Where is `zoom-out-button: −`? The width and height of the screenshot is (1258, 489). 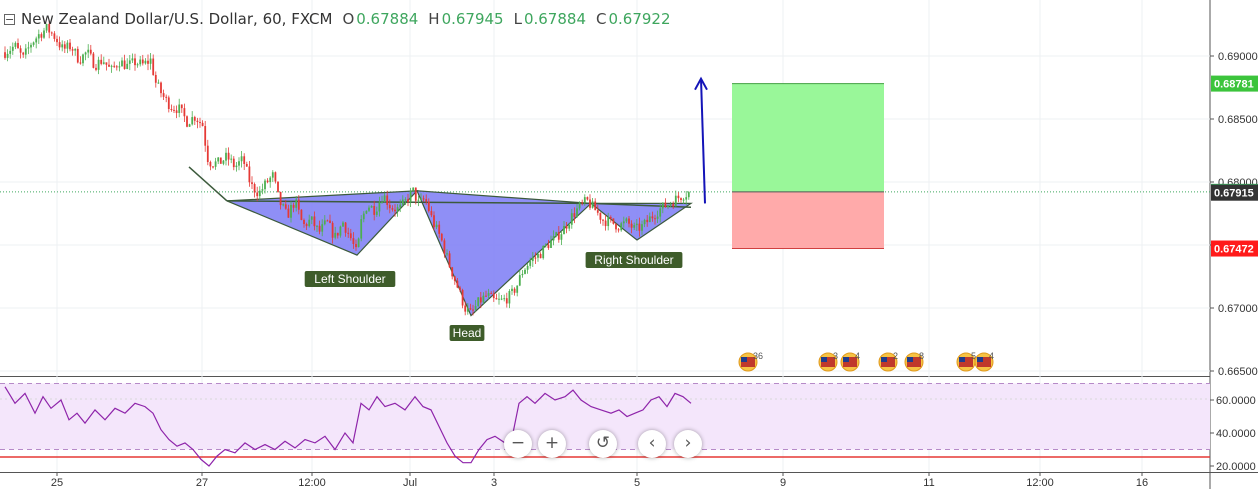 zoom-out-button: − is located at coordinates (518, 444).